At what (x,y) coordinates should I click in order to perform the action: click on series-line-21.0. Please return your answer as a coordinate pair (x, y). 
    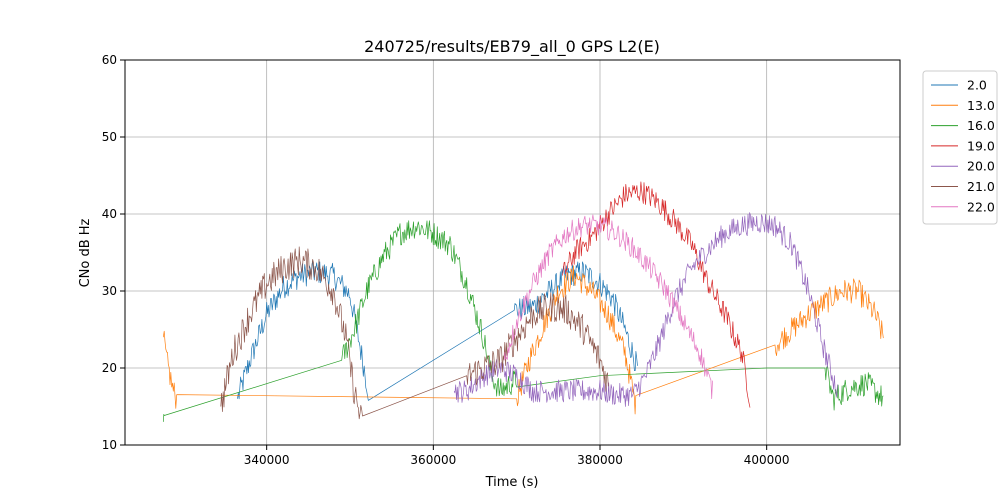
    Looking at the image, I should click on (414, 333).